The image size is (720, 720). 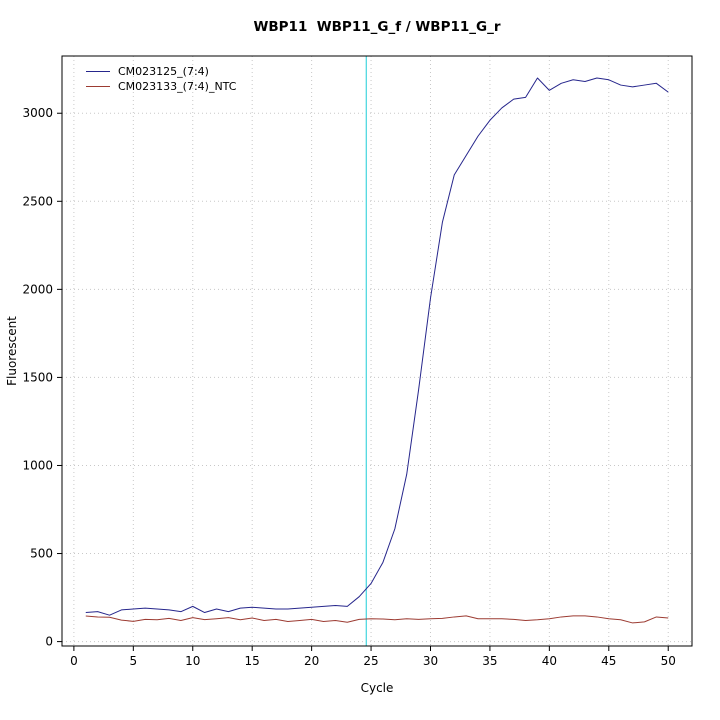 I want to click on legend-item: CM023125_(7:4), so click(x=161, y=71).